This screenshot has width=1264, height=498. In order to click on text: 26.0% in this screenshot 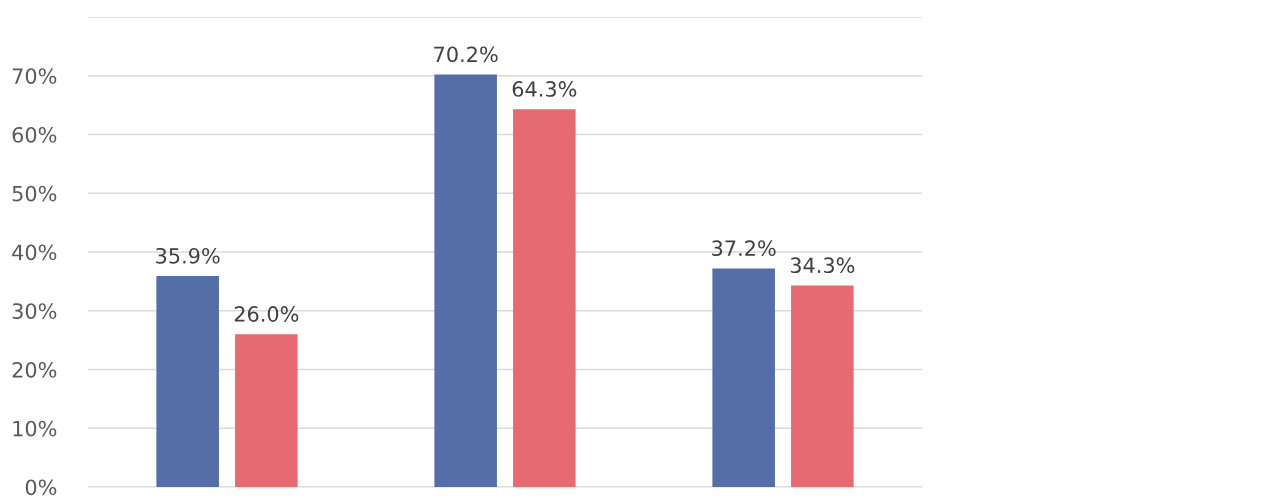, I will do `click(266, 314)`.